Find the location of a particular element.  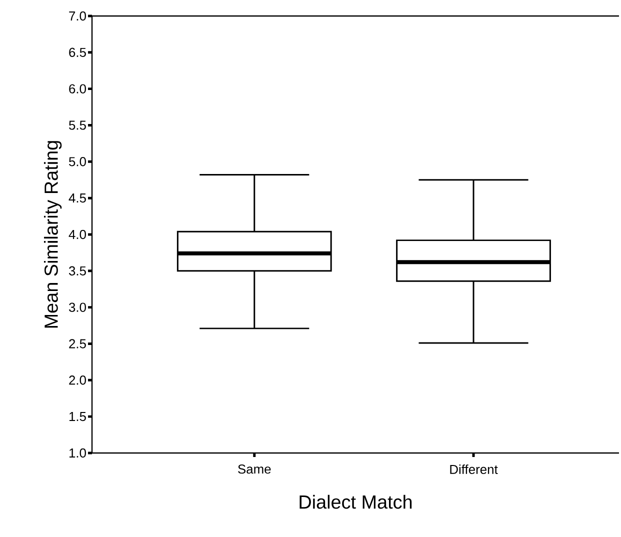

y-tick-label: 1.5 is located at coordinates (77, 417).